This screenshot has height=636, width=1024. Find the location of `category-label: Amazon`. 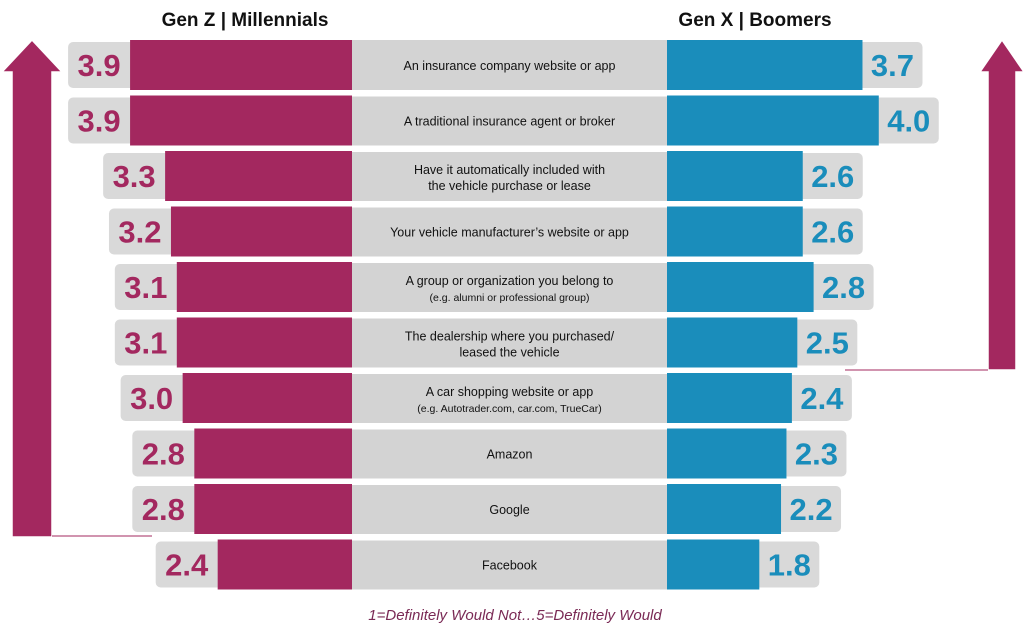

category-label: Amazon is located at coordinates (510, 455).